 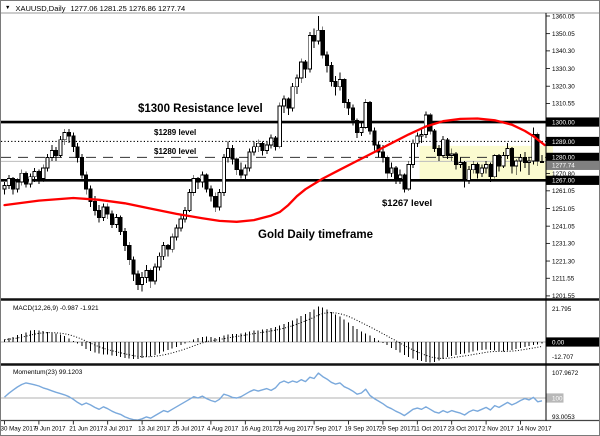 What do you see at coordinates (175, 132) in the screenshot?
I see `annotation-1: $1289 level` at bounding box center [175, 132].